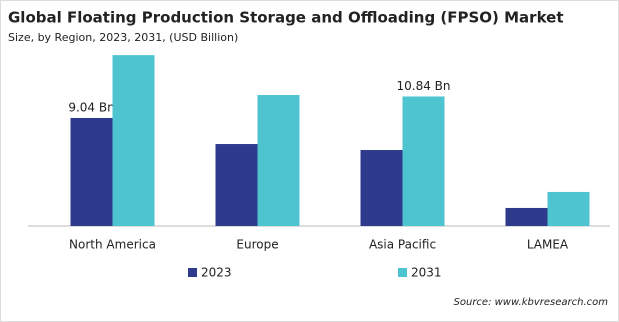  Describe the element at coordinates (216, 273) in the screenshot. I see `legend-label: 2023` at that location.